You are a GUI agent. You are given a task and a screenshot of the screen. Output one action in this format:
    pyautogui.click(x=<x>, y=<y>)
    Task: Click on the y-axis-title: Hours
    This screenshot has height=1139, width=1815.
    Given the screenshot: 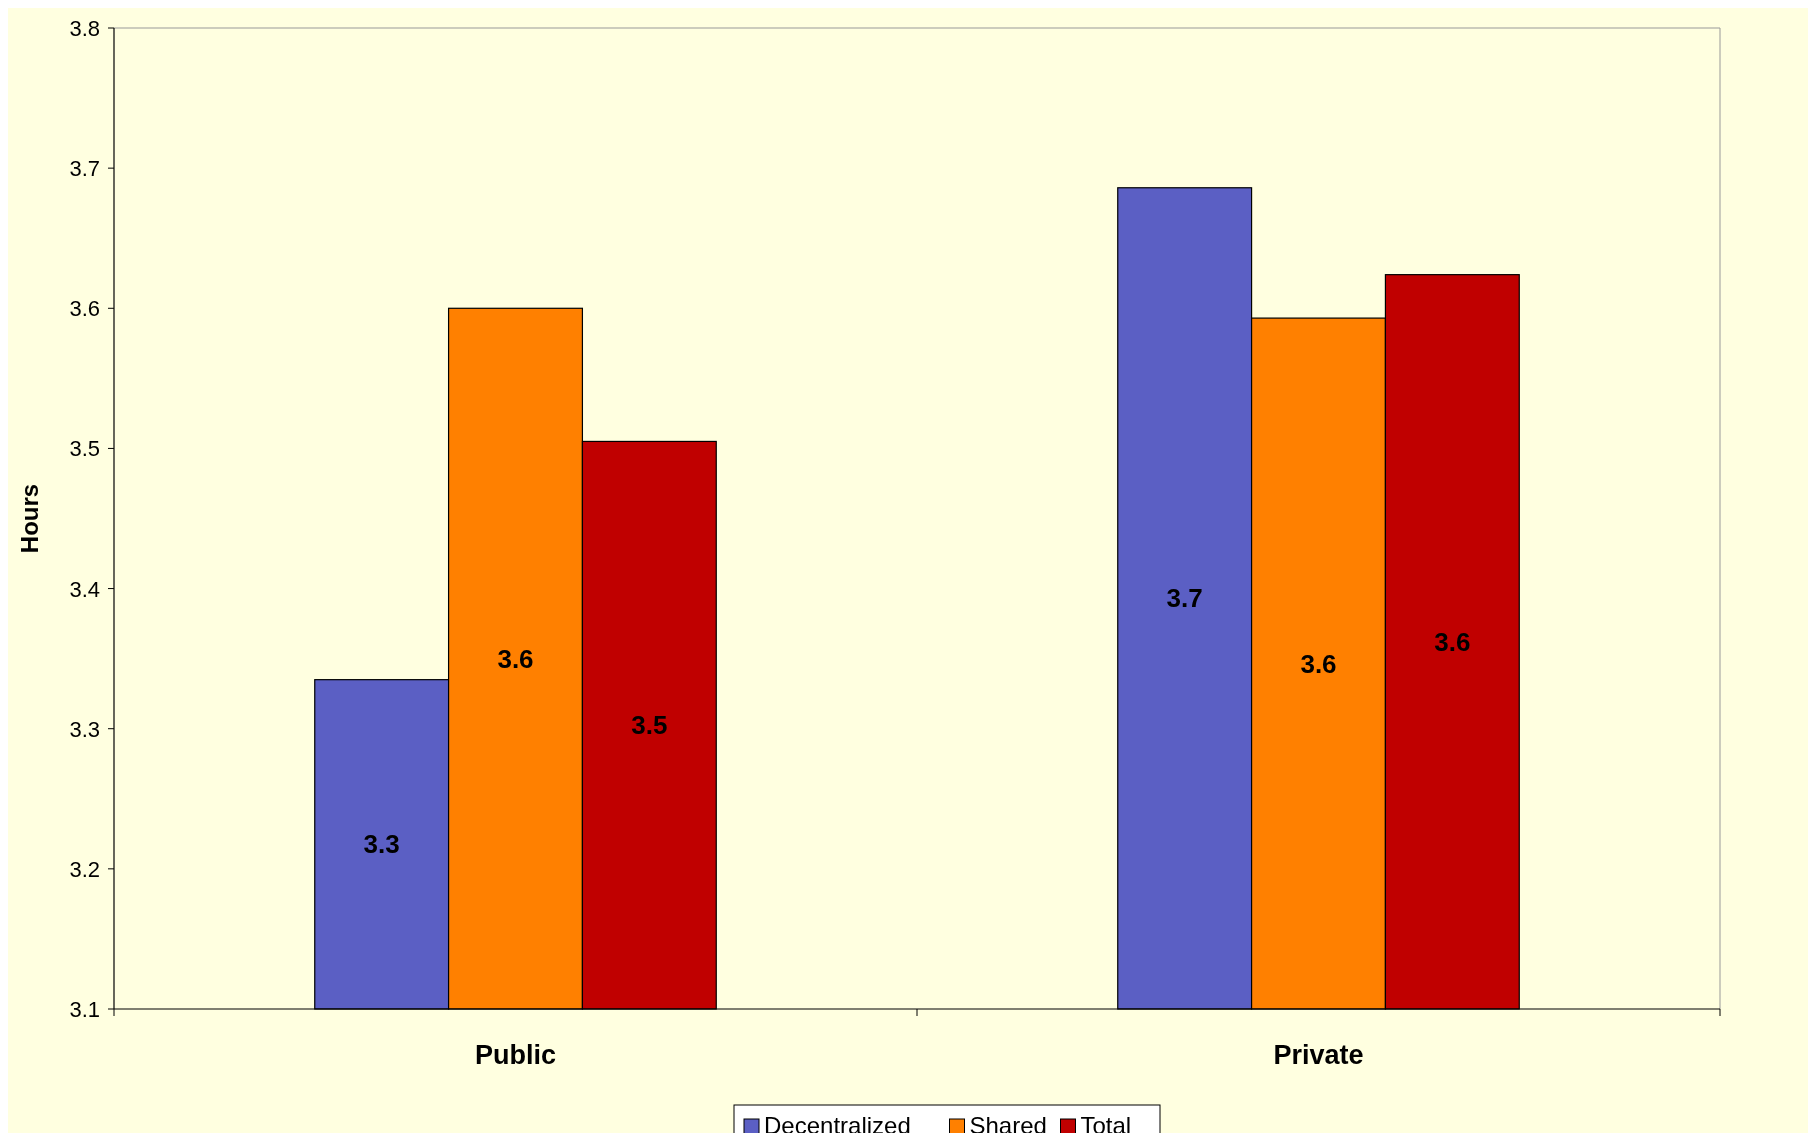 What is the action you would take?
    pyautogui.click(x=29, y=518)
    